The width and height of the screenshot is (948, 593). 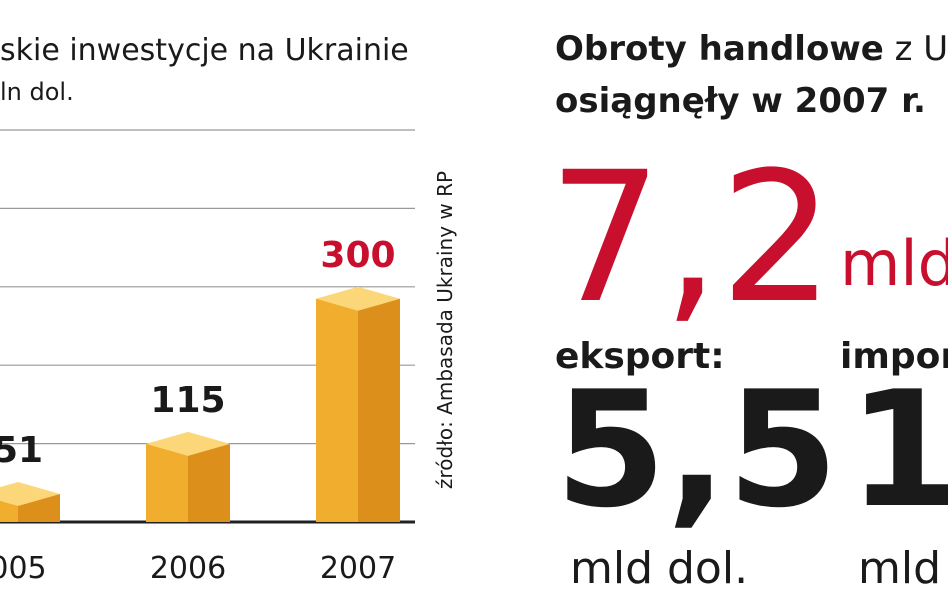 What do you see at coordinates (898, 449) in the screenshot?
I see `import-value: 1,` at bounding box center [898, 449].